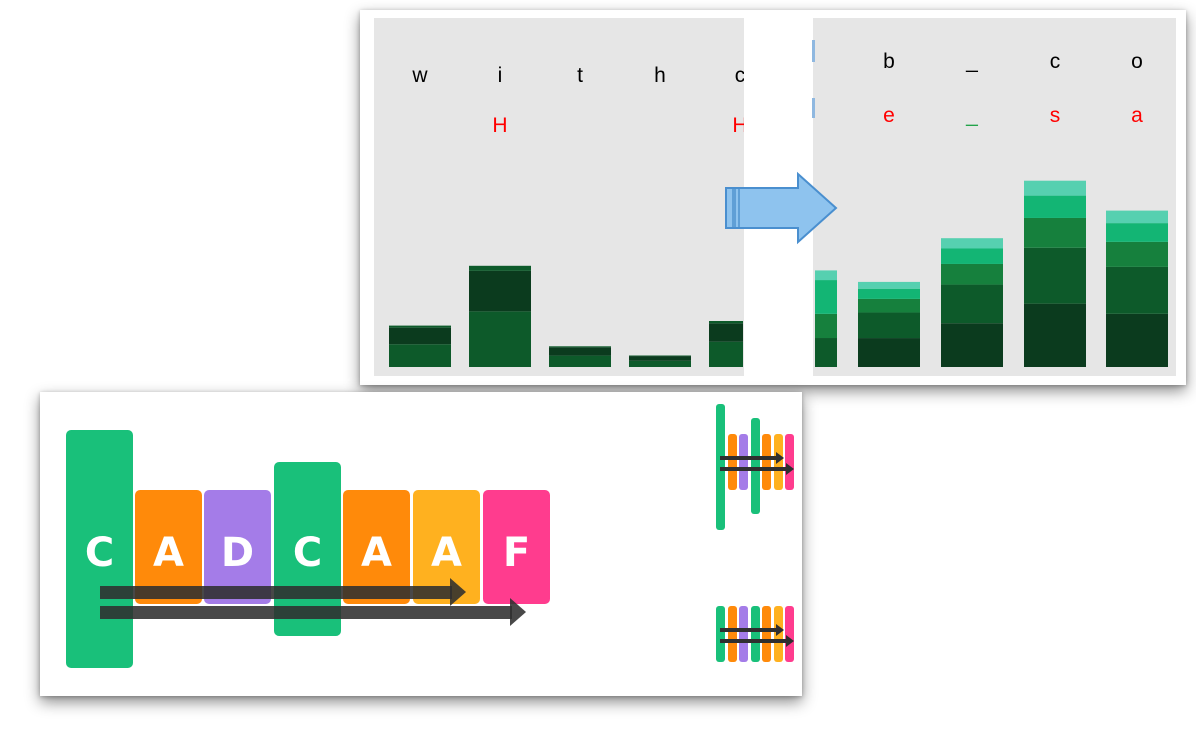 This screenshot has width=1196, height=731. Describe the element at coordinates (991, 208) in the screenshot. I see `right-view: b _ c oe _ s a` at that location.